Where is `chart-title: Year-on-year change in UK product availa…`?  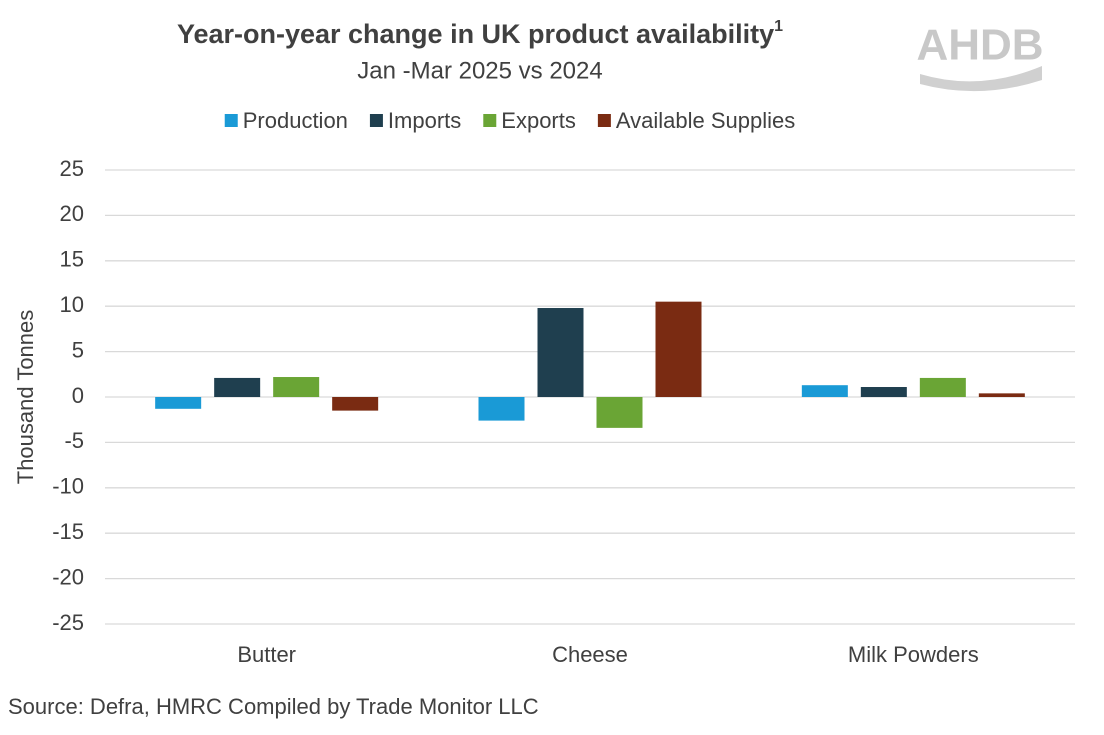
chart-title: Year-on-year change in UK product availa… is located at coordinates (480, 33).